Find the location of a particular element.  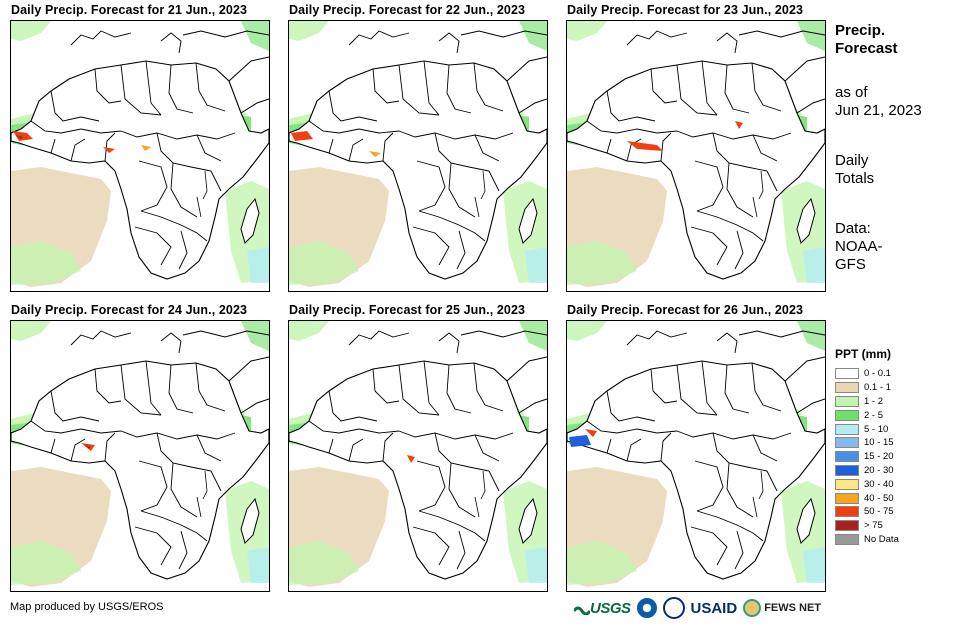

daily-label: Daily is located at coordinates (852, 160).